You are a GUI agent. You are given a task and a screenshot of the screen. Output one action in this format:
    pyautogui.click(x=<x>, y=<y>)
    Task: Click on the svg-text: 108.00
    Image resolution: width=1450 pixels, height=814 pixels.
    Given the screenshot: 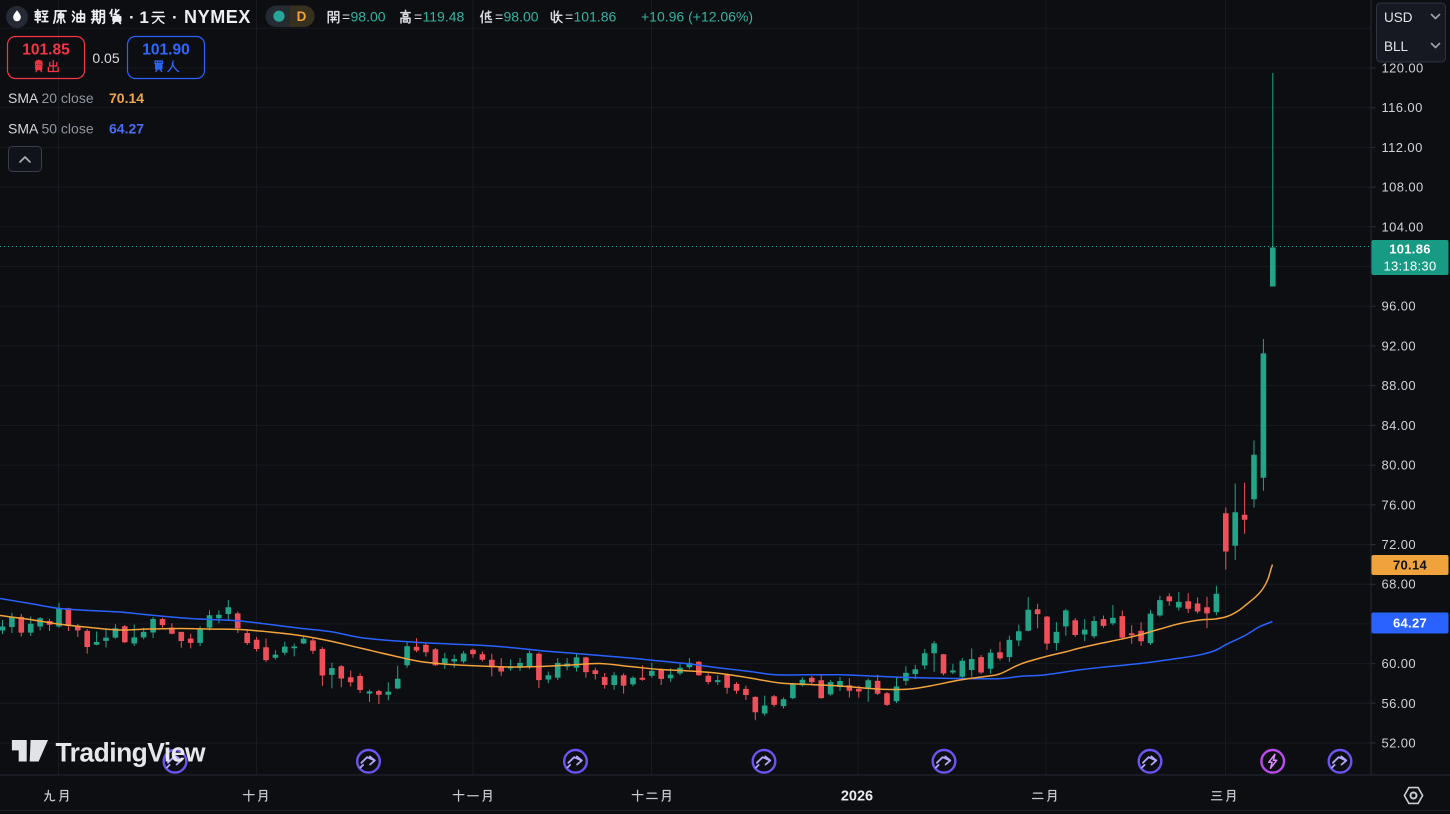 What is the action you would take?
    pyautogui.click(x=1403, y=187)
    